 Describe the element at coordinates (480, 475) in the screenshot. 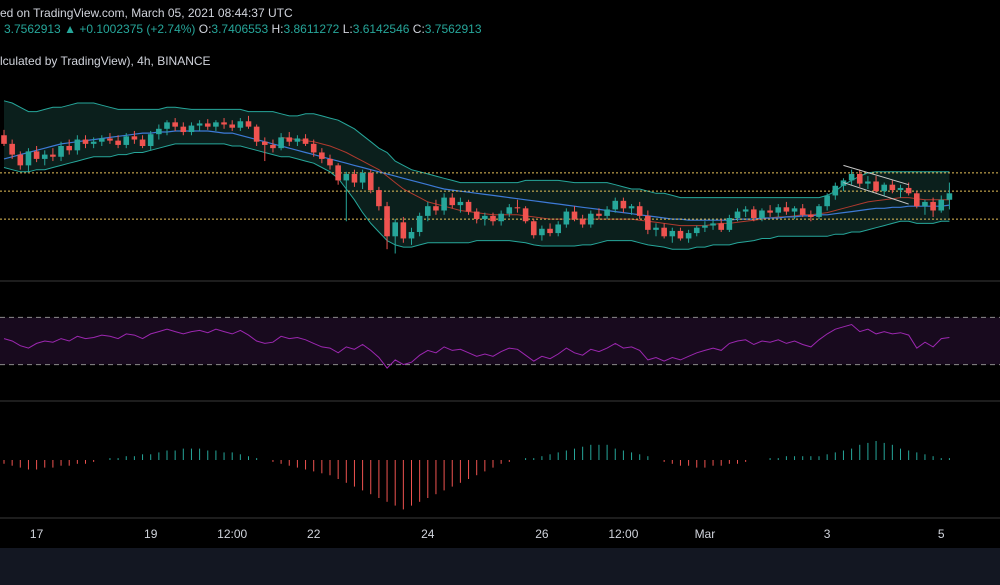

I see `histogram-pane` at that location.